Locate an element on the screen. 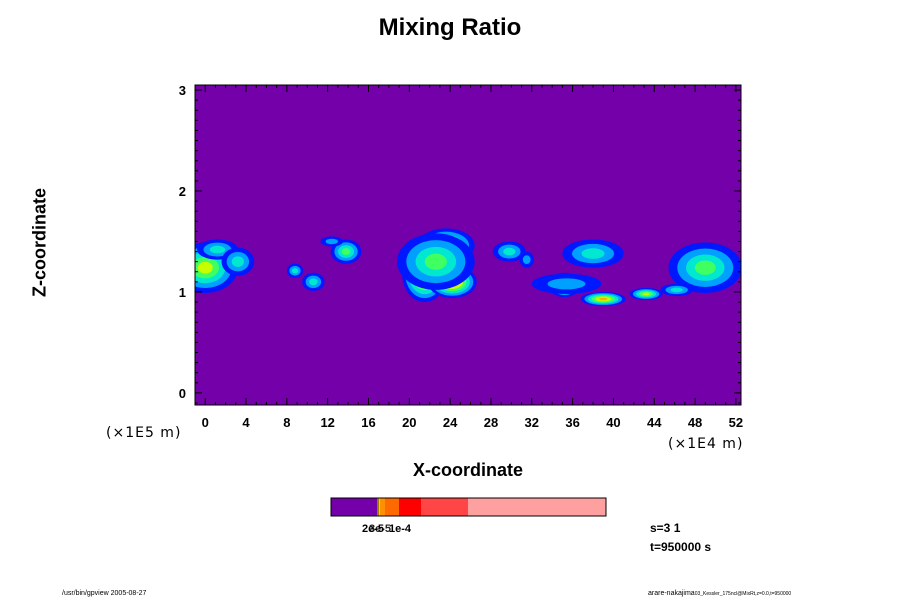 The image size is (900, 600). colorbar is located at coordinates (468, 507).